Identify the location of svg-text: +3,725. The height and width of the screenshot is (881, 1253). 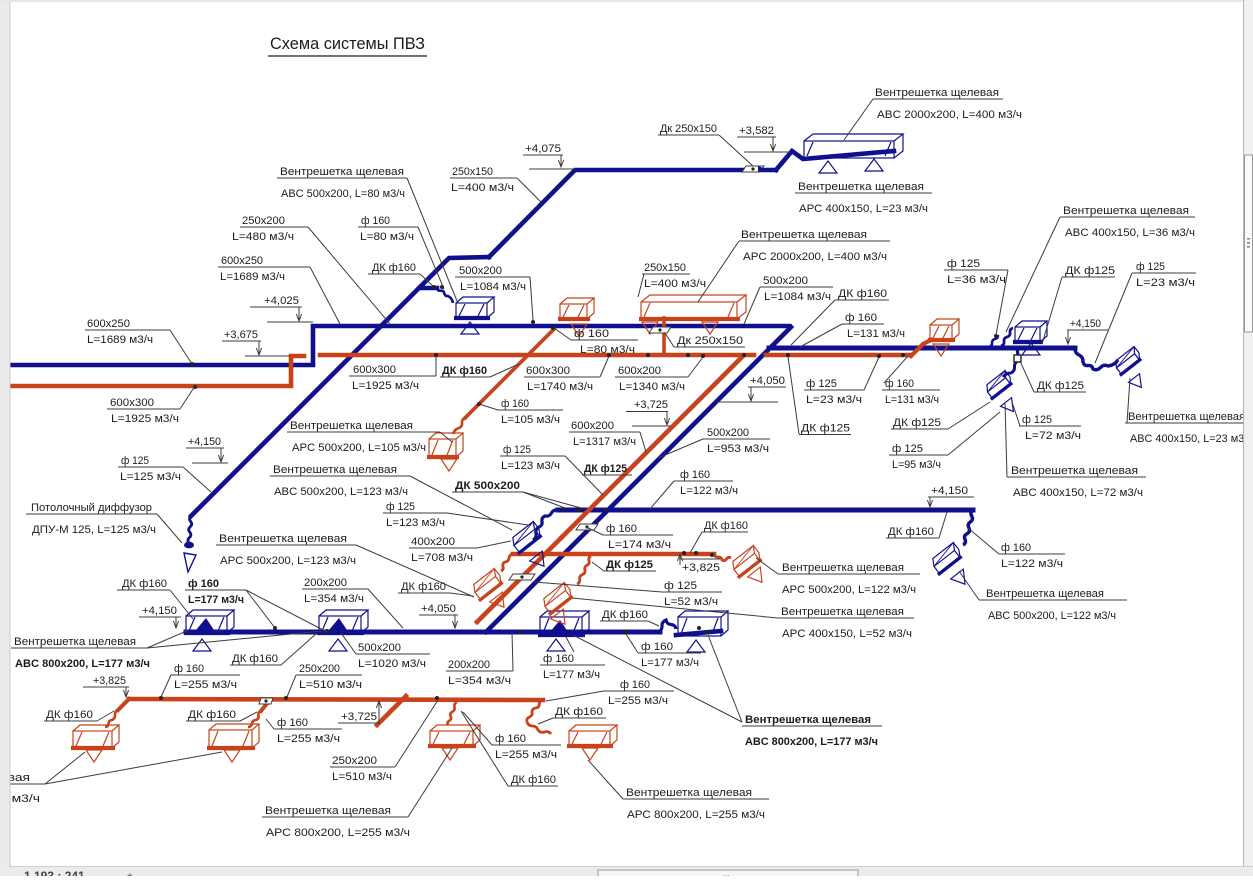
(359, 717).